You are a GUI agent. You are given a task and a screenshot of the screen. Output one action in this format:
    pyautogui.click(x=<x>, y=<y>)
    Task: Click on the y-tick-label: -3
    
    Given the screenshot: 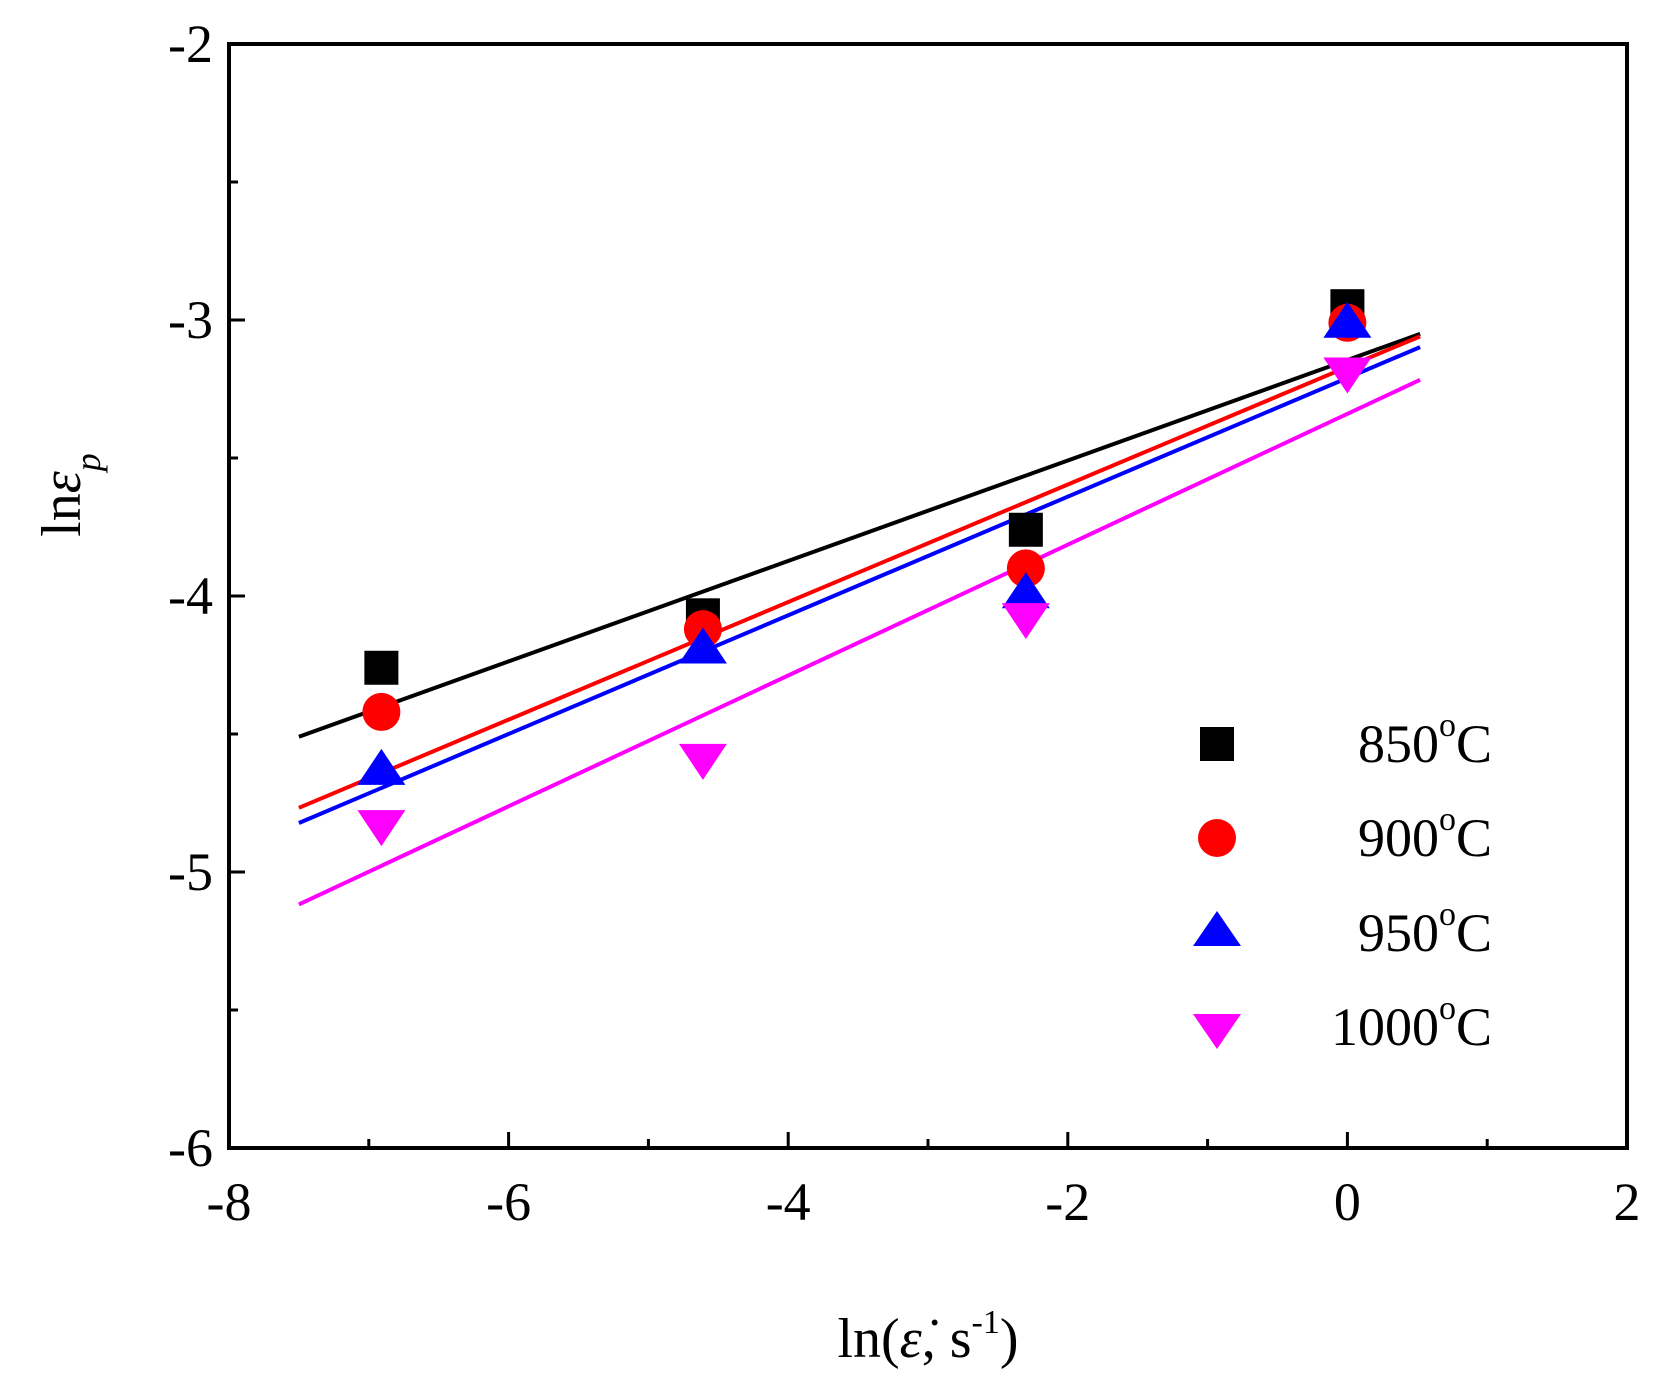 What is the action you would take?
    pyautogui.click(x=190, y=320)
    